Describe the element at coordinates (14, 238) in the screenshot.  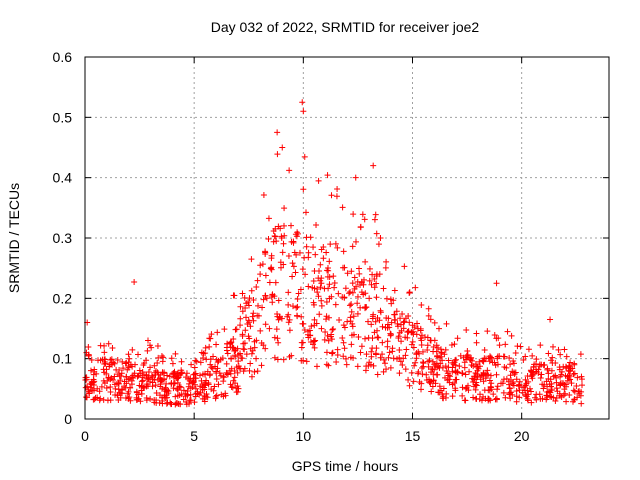
I see `y-axis-title: SRMTID / TECUs` at that location.